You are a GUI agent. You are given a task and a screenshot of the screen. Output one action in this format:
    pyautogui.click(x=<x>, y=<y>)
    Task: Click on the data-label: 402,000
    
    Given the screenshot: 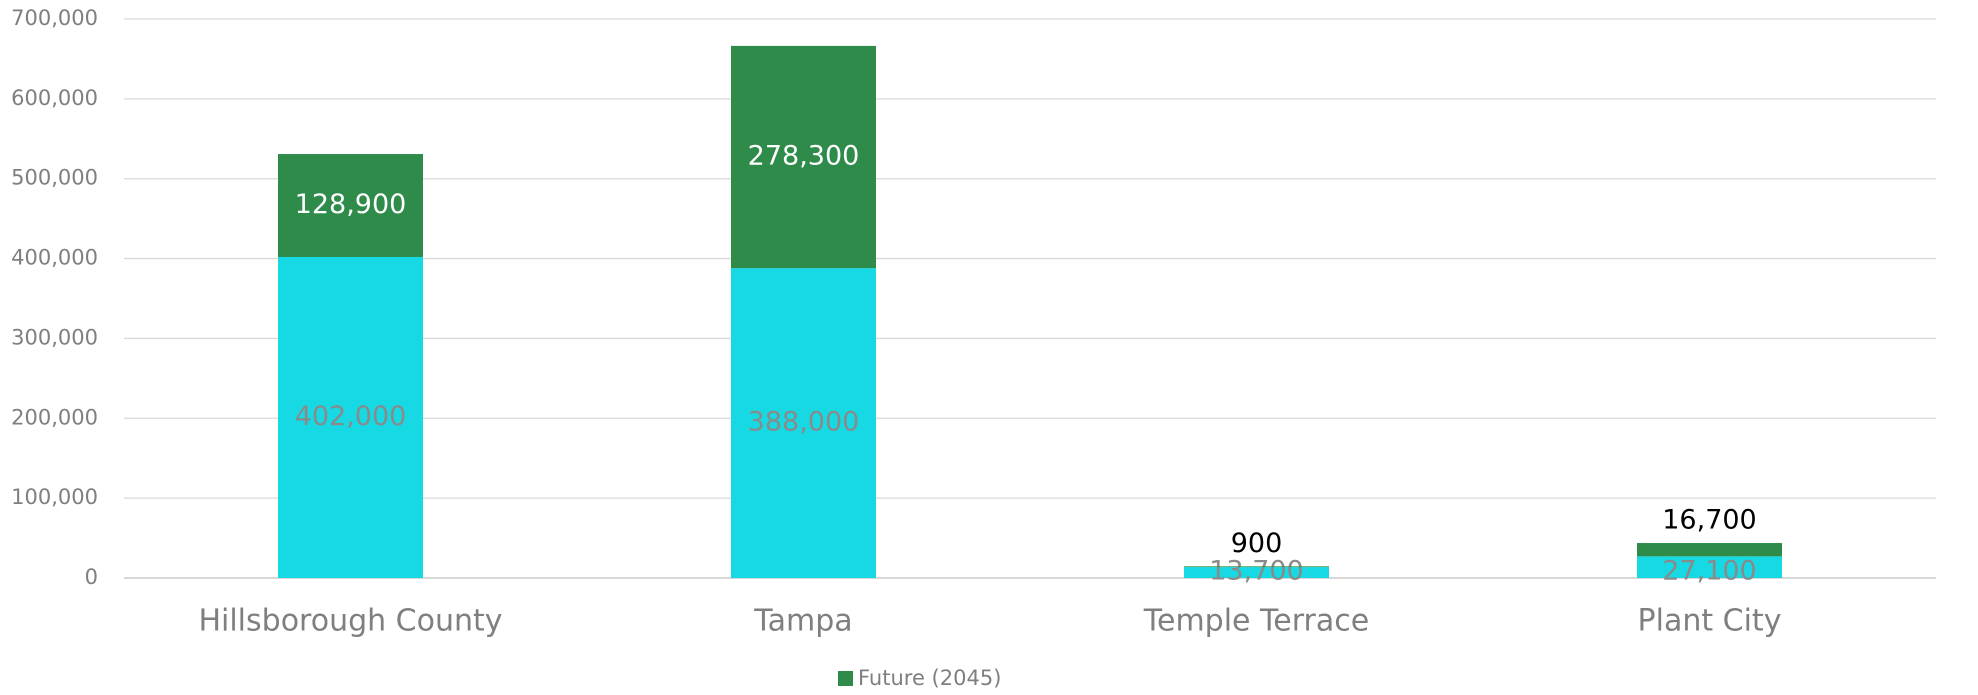 What is the action you would take?
    pyautogui.click(x=351, y=416)
    